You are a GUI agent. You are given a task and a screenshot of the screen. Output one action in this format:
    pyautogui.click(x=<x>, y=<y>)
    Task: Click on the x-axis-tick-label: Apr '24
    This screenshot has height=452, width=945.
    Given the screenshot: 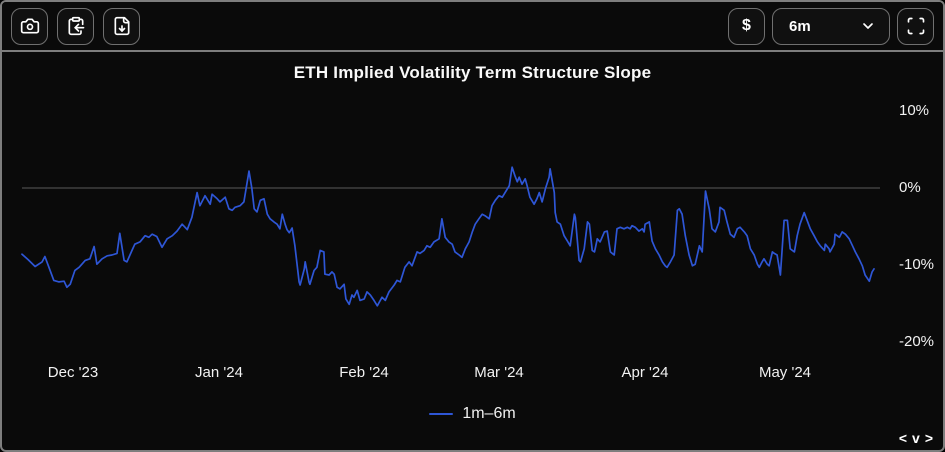 What is the action you would take?
    pyautogui.click(x=645, y=372)
    